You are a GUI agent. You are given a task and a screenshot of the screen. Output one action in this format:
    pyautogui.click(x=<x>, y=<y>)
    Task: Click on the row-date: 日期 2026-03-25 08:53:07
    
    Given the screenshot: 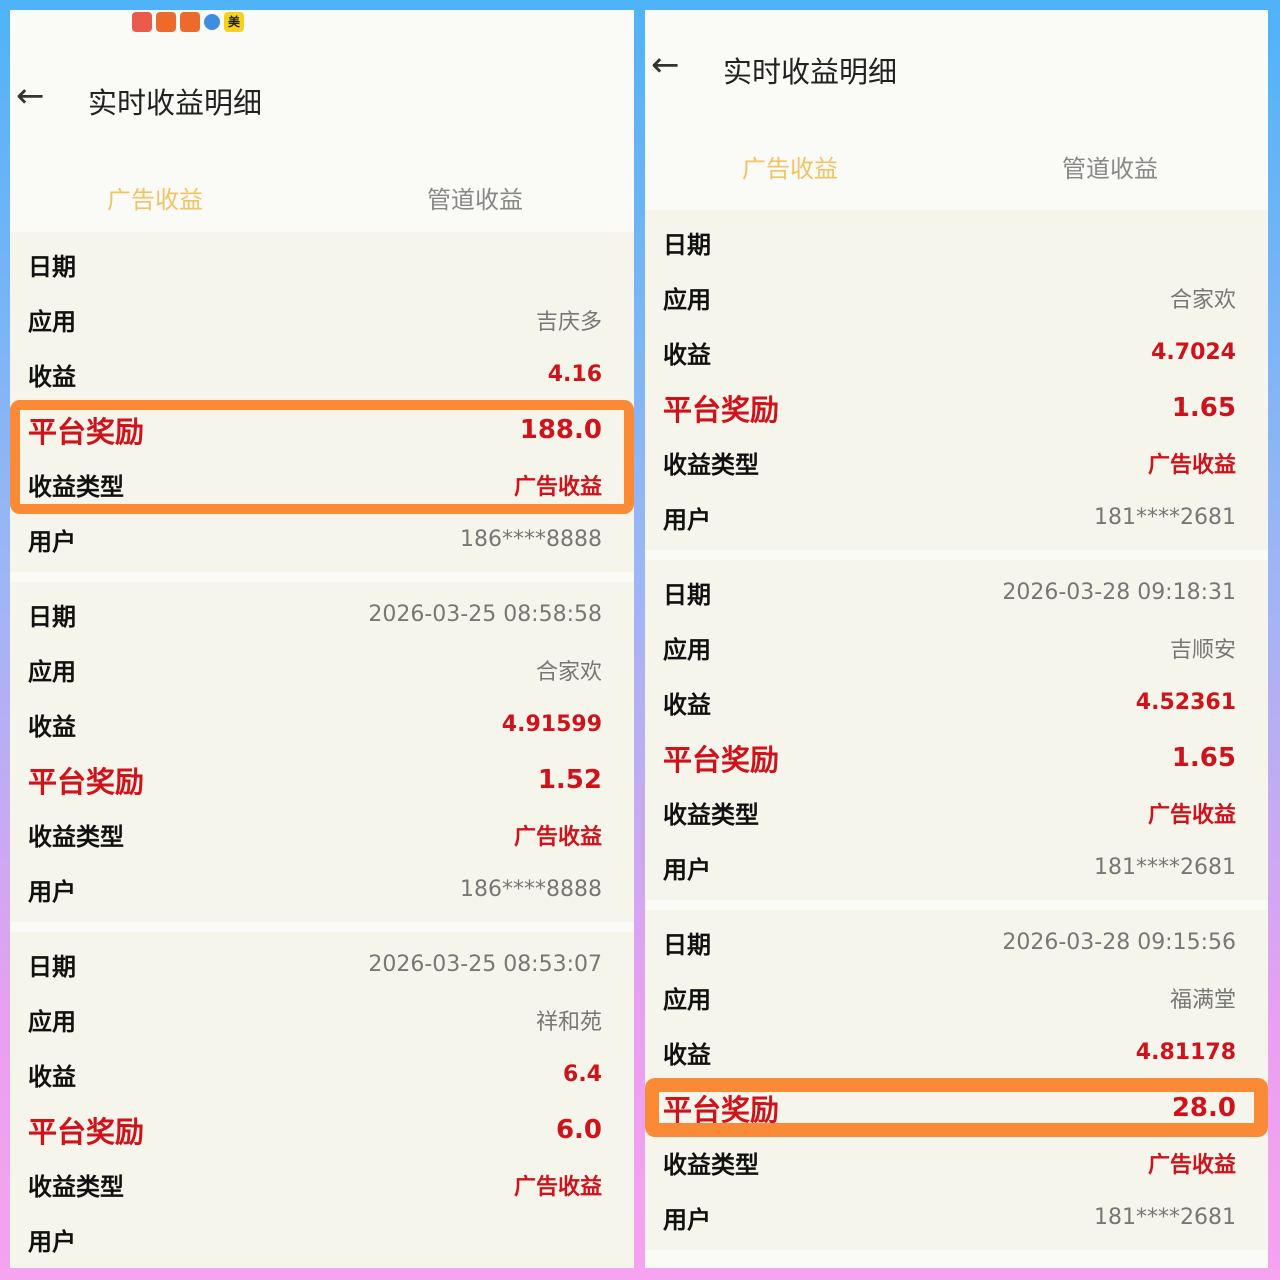 What is the action you would take?
    pyautogui.click(x=322, y=964)
    